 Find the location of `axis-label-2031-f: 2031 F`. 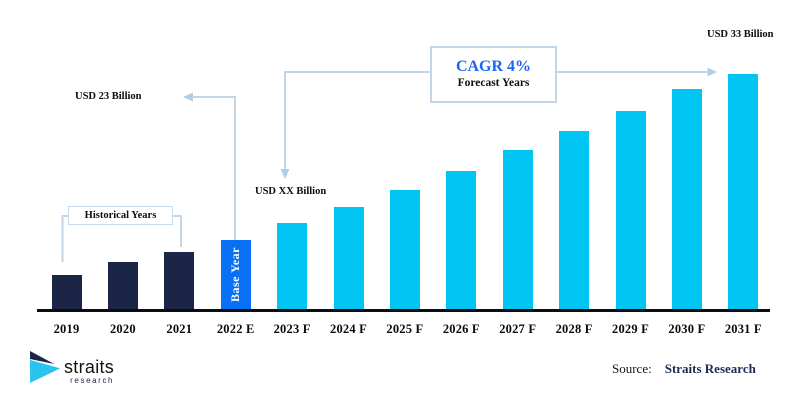

axis-label-2031-f: 2031 F is located at coordinates (743, 329).